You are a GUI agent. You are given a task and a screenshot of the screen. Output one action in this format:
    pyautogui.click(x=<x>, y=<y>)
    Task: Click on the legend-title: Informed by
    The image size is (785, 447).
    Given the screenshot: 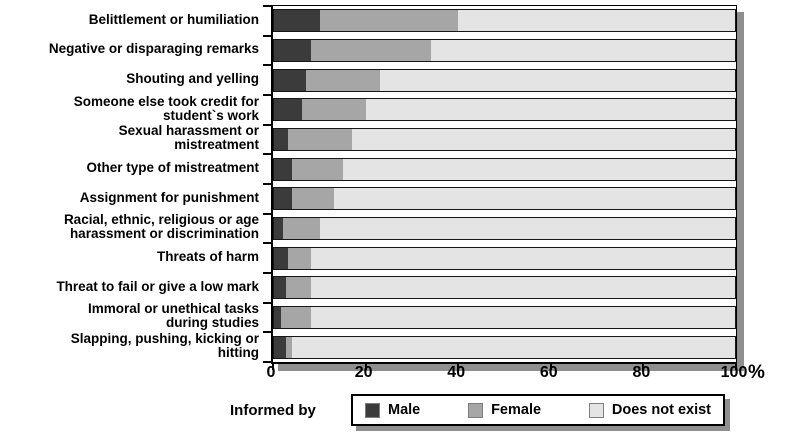 What is the action you would take?
    pyautogui.click(x=273, y=410)
    